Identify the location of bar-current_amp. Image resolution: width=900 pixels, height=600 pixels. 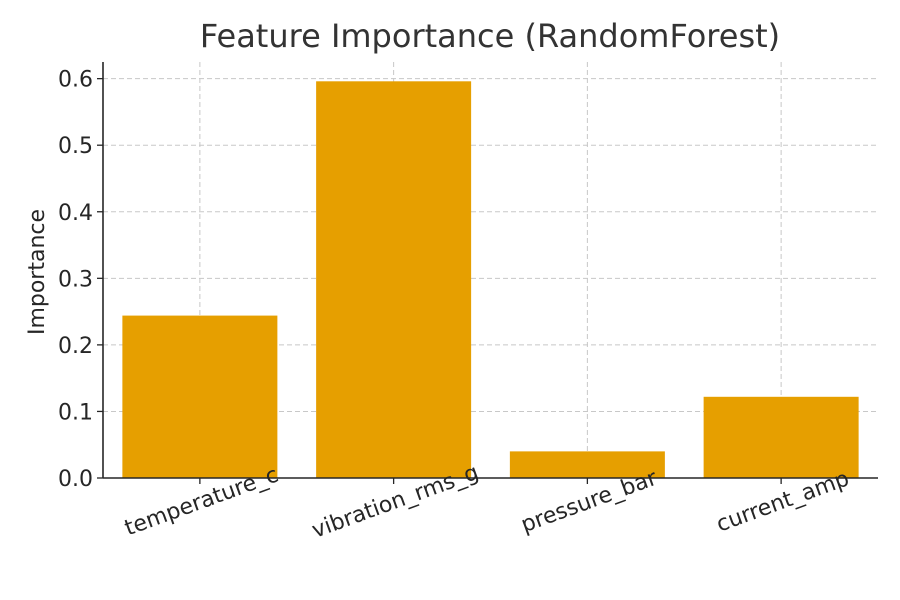
(781, 437).